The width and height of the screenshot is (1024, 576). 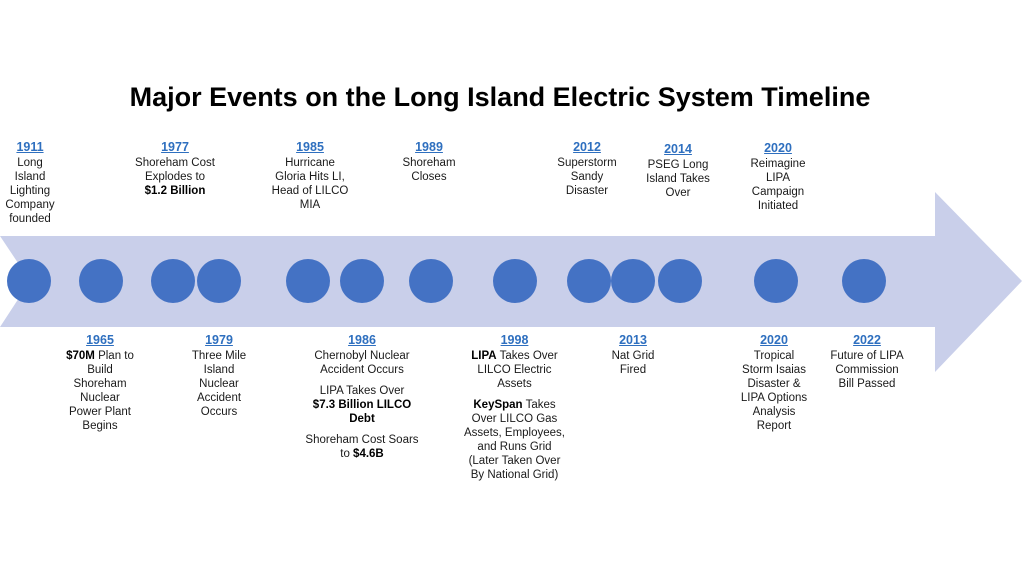 I want to click on event-text: founded, so click(x=30, y=219).